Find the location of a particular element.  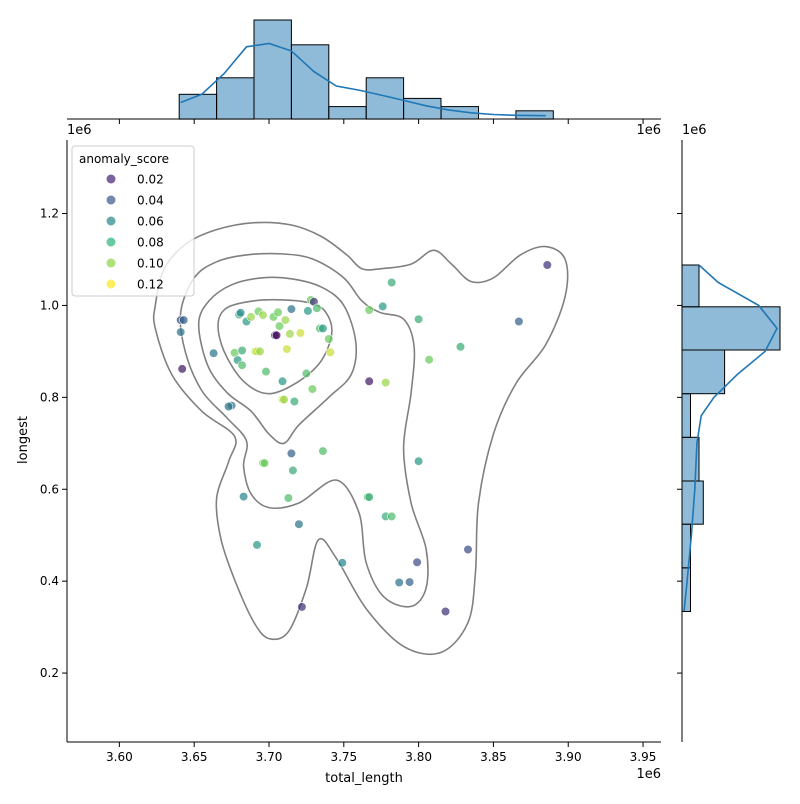

right-marginal-offset-label: 1e6 is located at coordinates (694, 130).